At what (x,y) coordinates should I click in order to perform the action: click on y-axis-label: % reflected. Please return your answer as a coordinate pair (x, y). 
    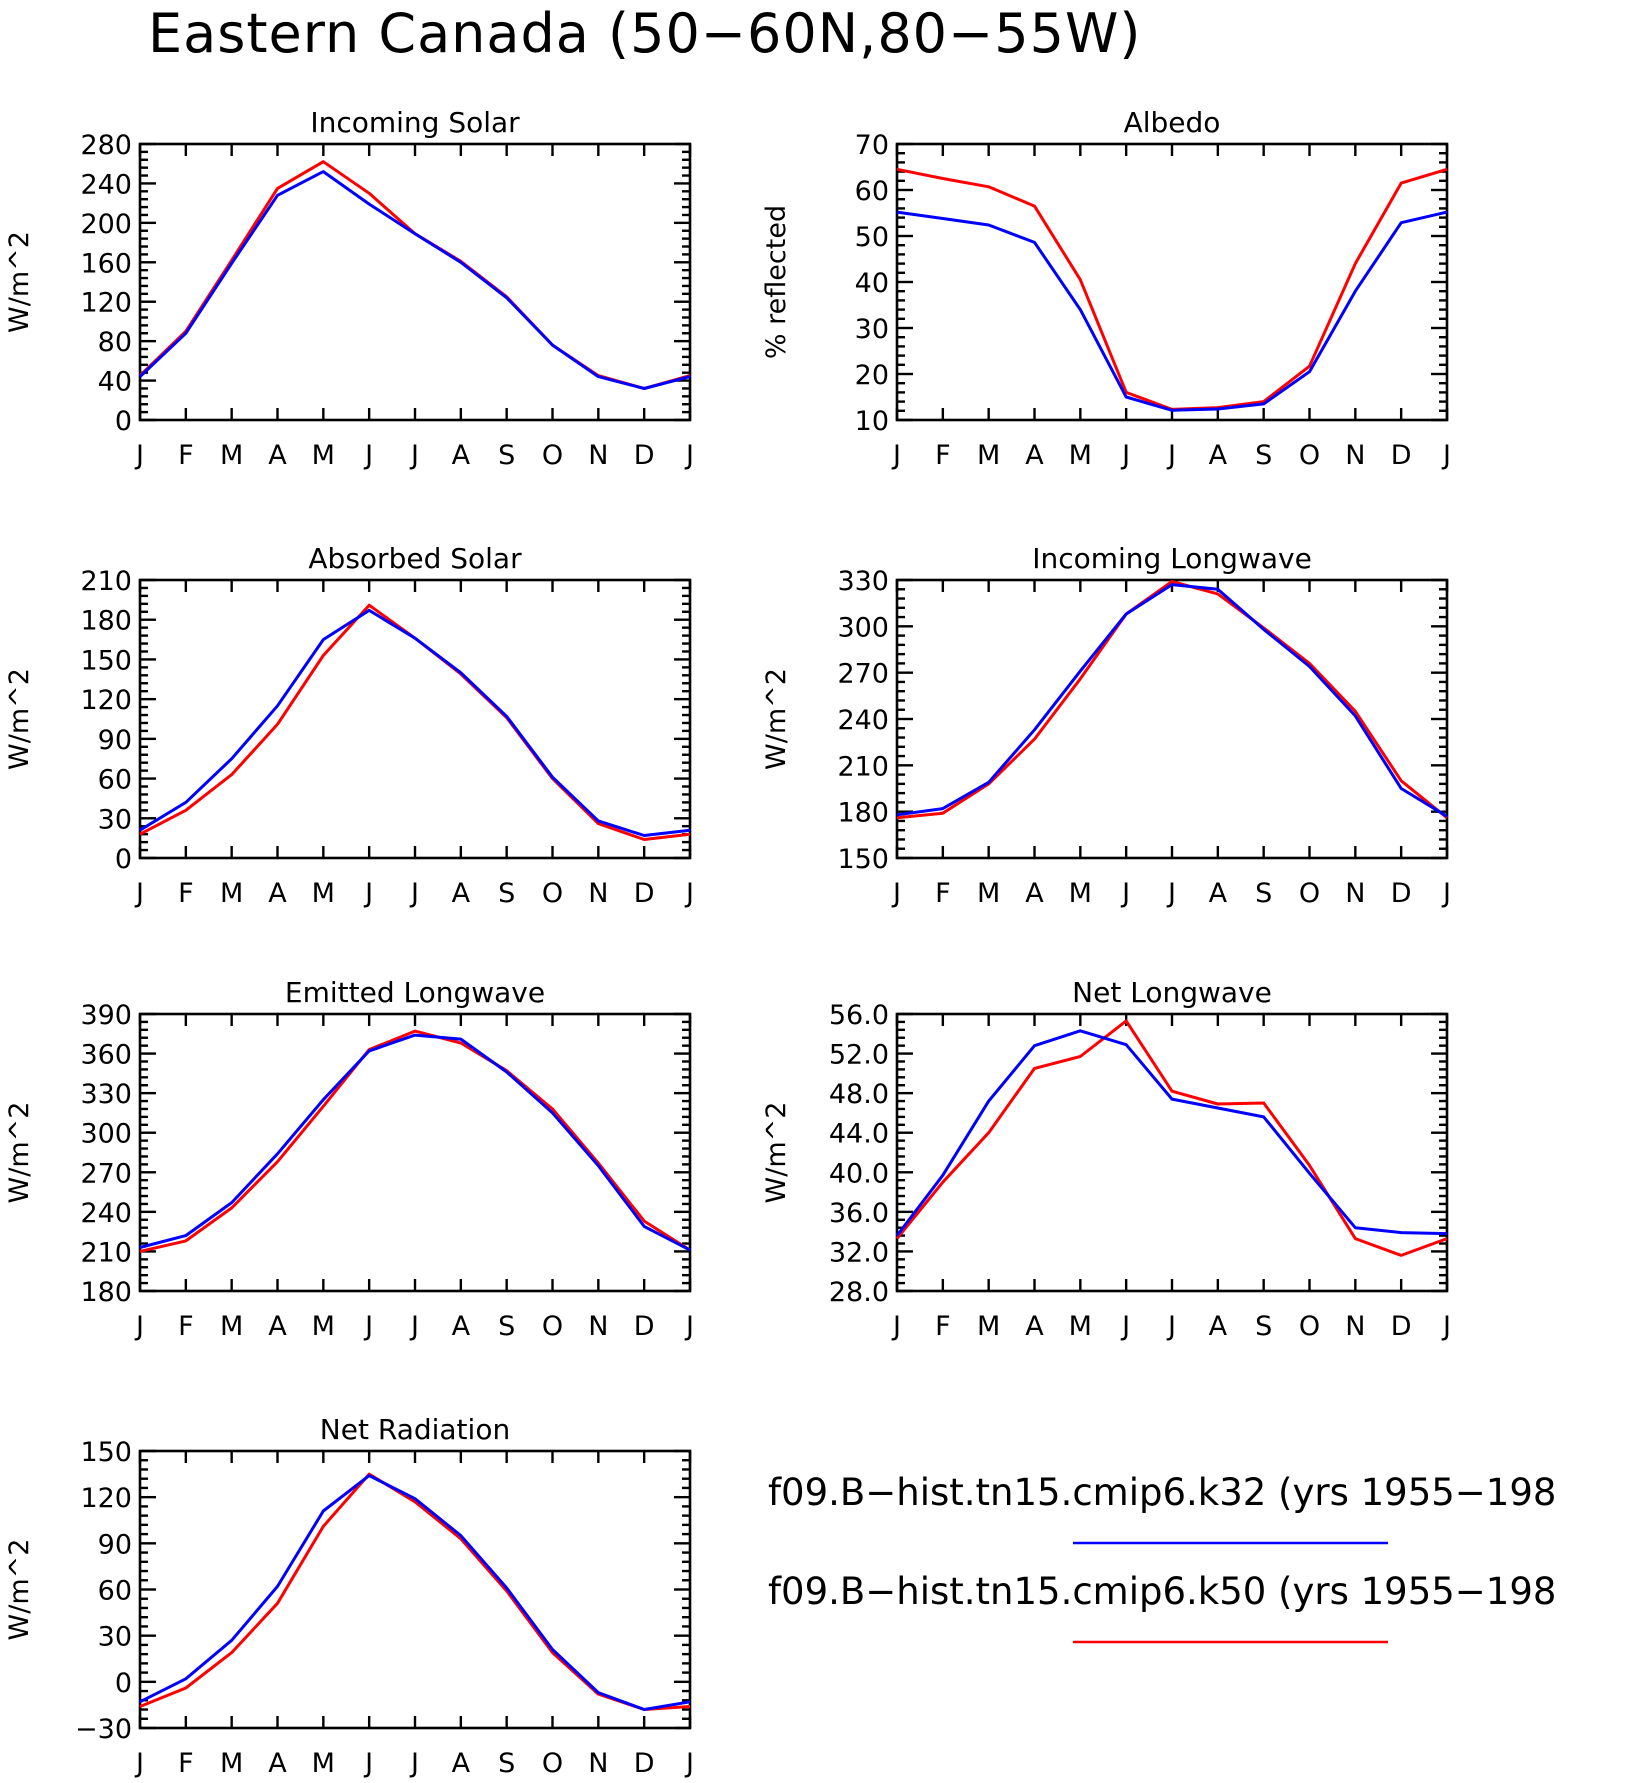
    Looking at the image, I should click on (776, 282).